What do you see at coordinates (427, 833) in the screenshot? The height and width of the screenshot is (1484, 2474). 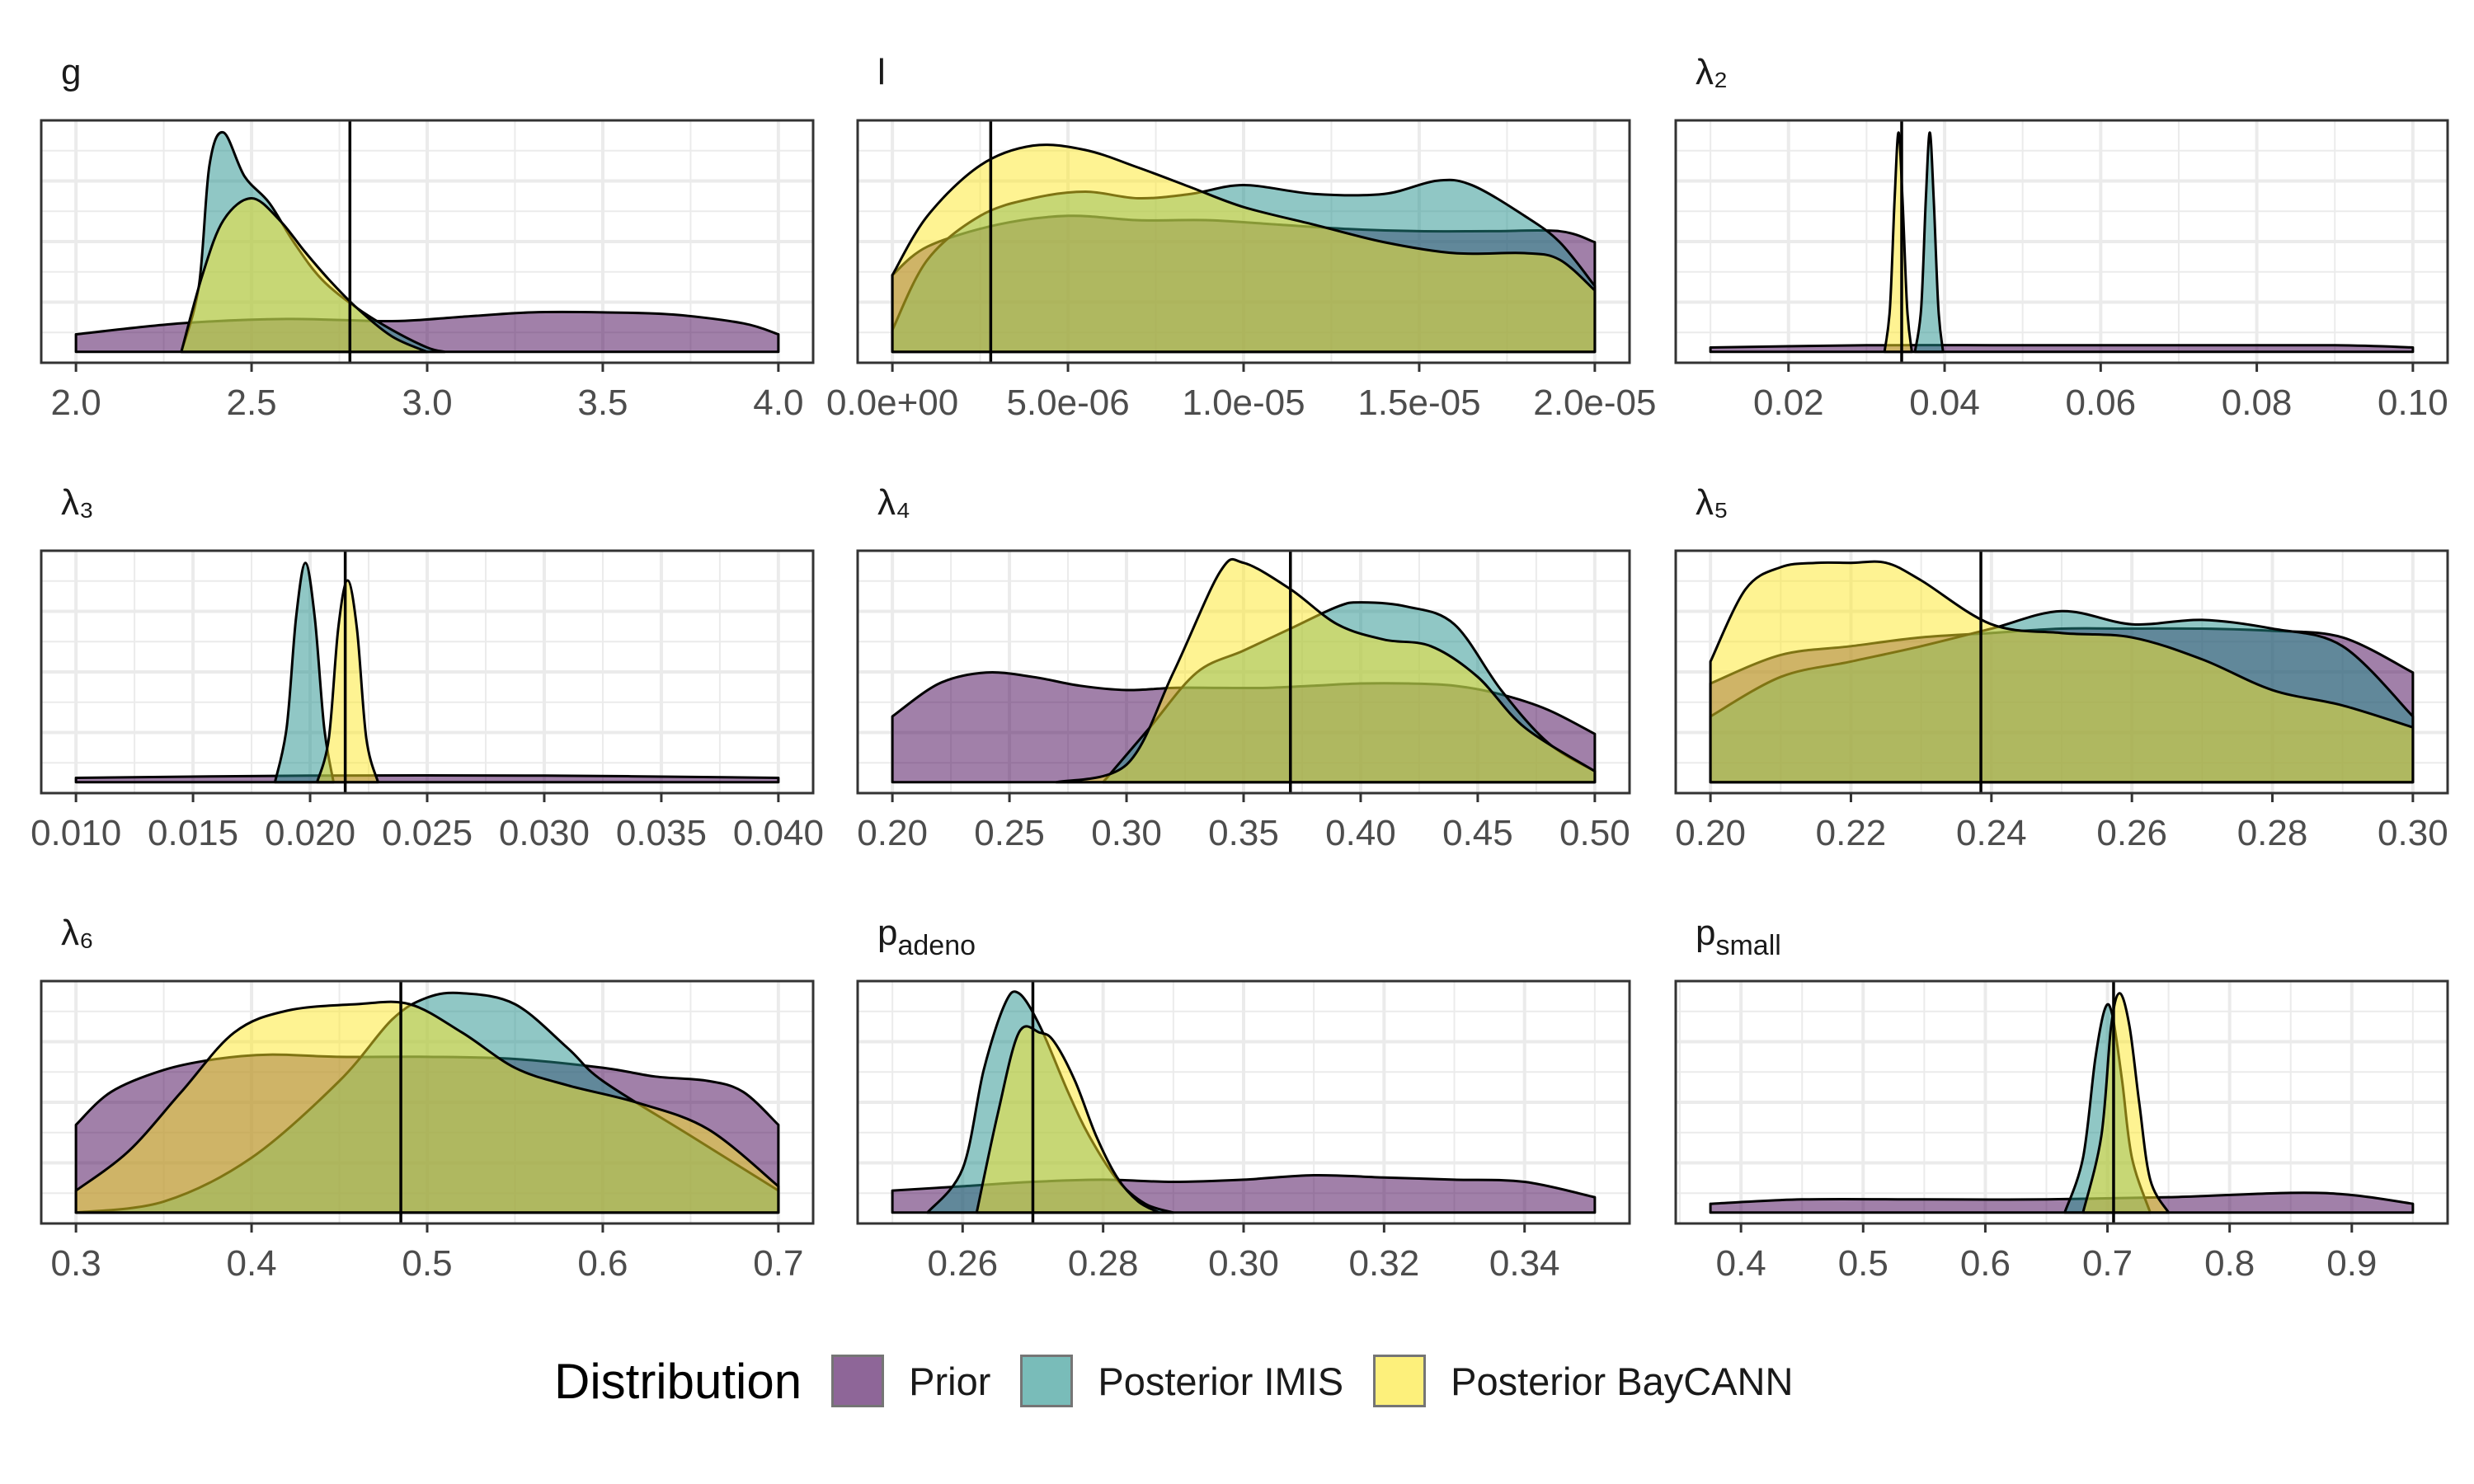 I see `x-tick-label: 0.025` at bounding box center [427, 833].